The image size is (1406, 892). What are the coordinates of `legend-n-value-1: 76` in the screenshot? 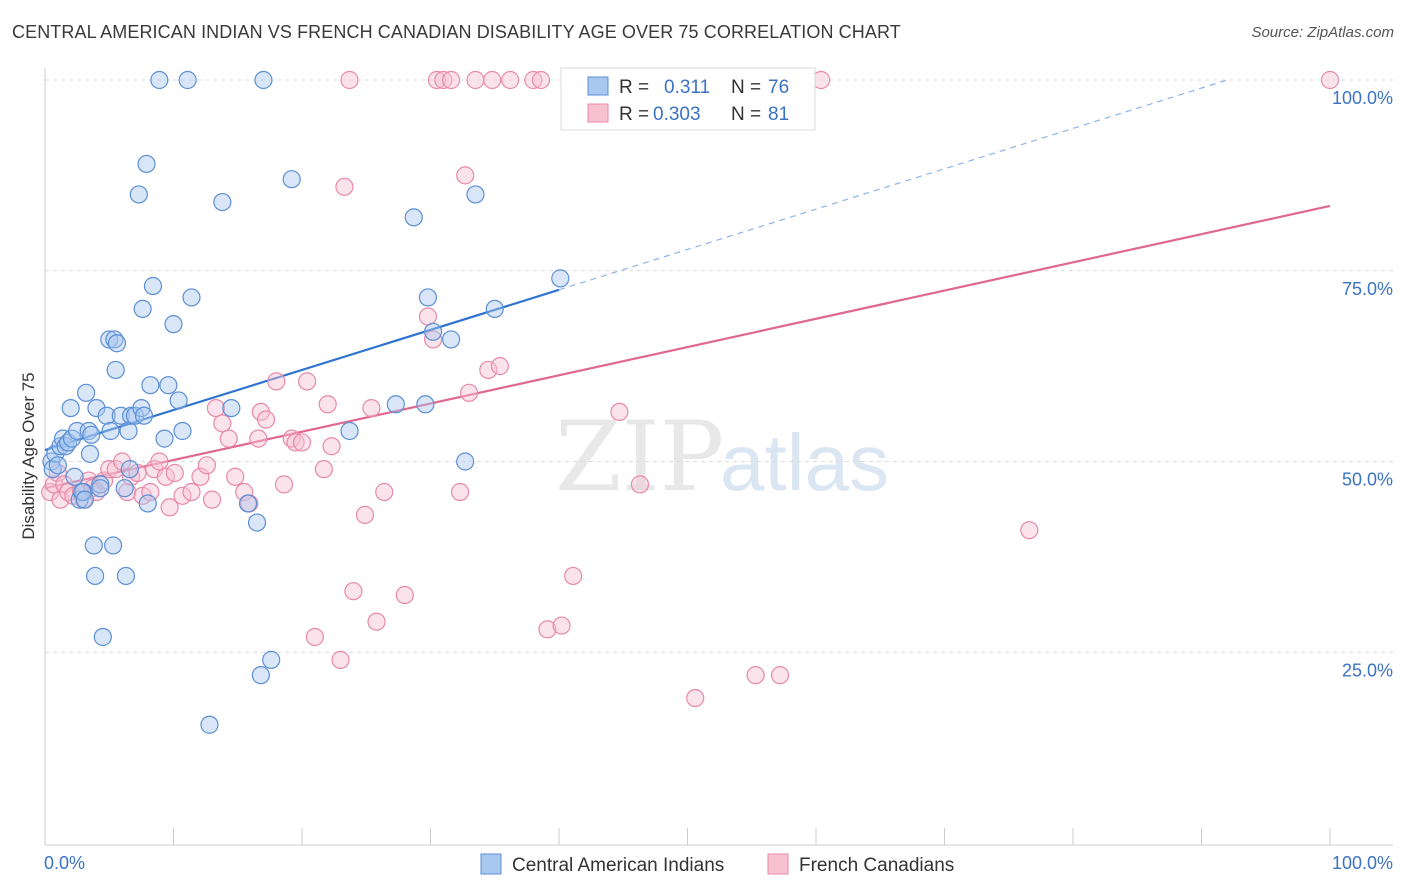 It's located at (778, 87).